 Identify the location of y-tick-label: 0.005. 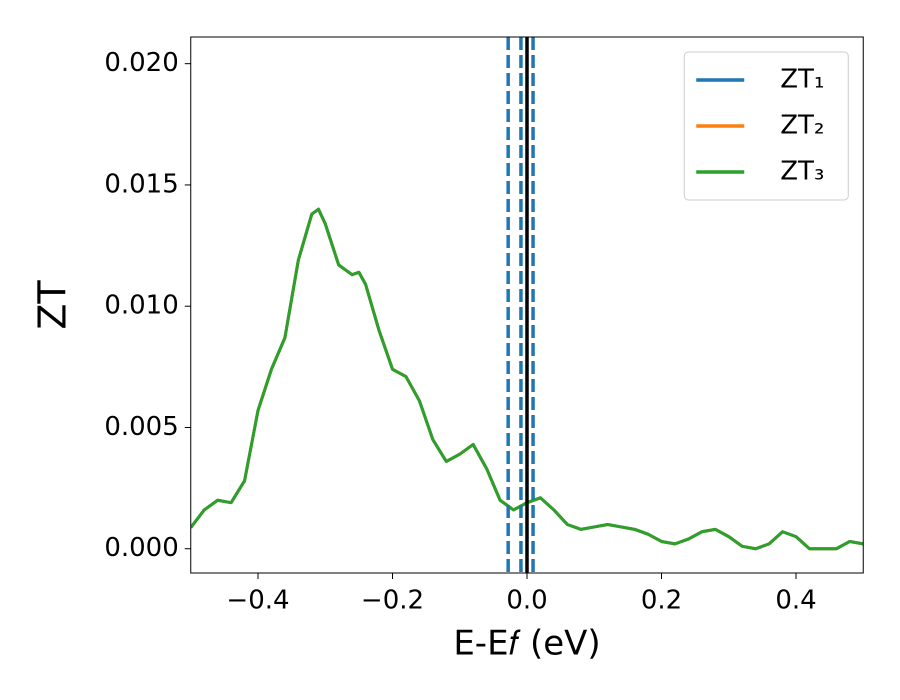
(141, 427).